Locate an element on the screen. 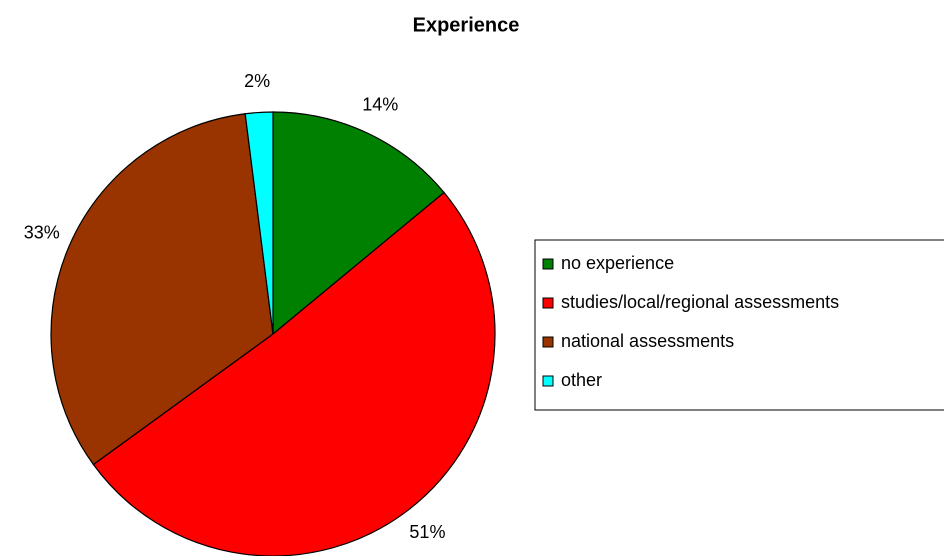 The image size is (944, 556). legend-label: studies/local/regional assessments is located at coordinates (700, 302).